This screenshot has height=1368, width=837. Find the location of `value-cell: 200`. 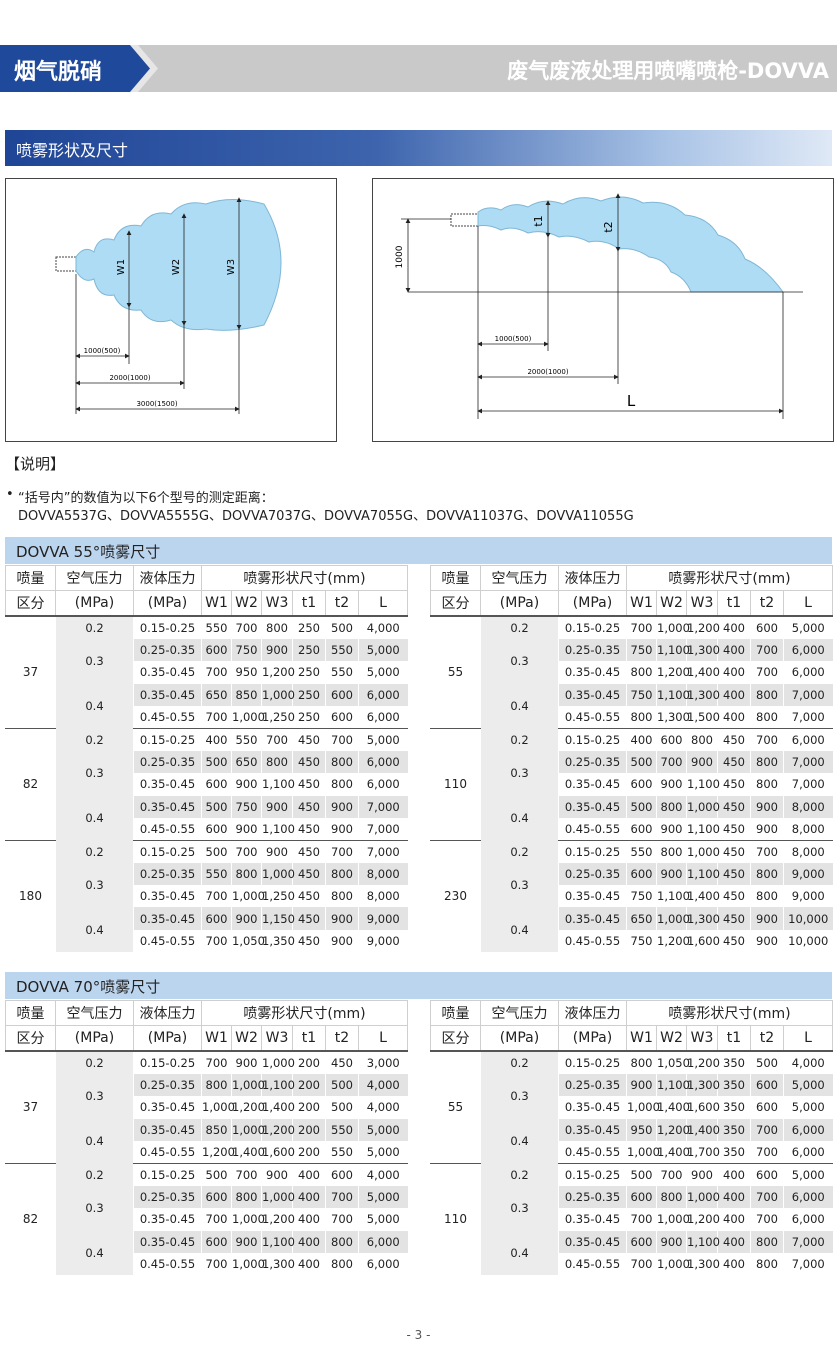

value-cell: 200 is located at coordinates (309, 1107).